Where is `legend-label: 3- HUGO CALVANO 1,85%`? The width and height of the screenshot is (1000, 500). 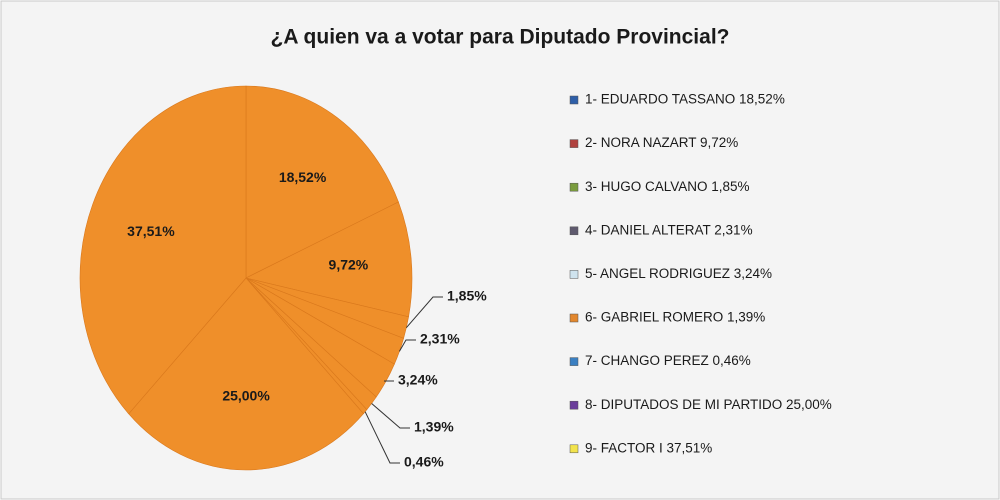 legend-label: 3- HUGO CALVANO 1,85% is located at coordinates (667, 186).